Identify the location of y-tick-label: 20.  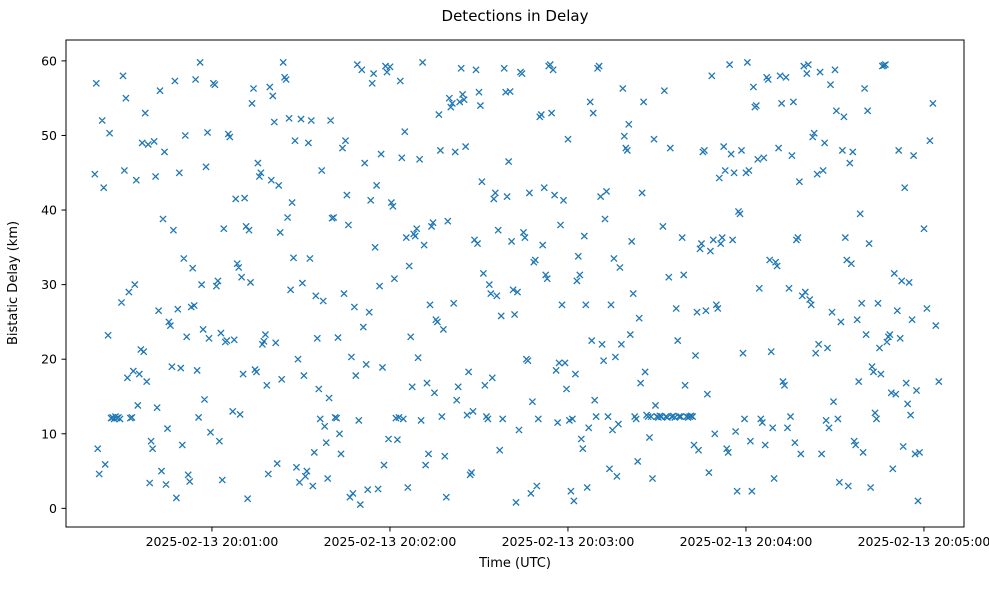
(49, 359).